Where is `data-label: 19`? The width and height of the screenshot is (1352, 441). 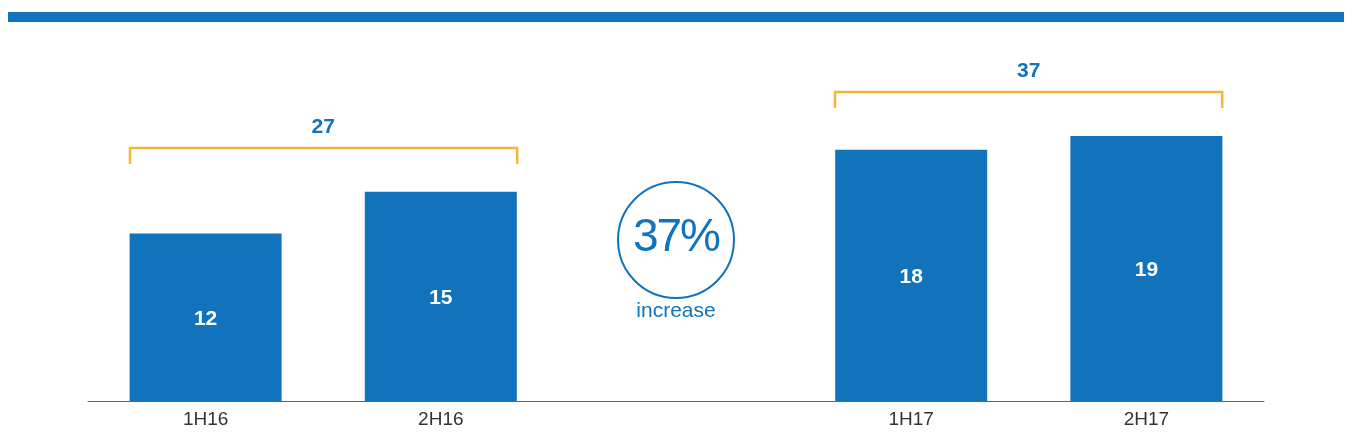 data-label: 19 is located at coordinates (1146, 268).